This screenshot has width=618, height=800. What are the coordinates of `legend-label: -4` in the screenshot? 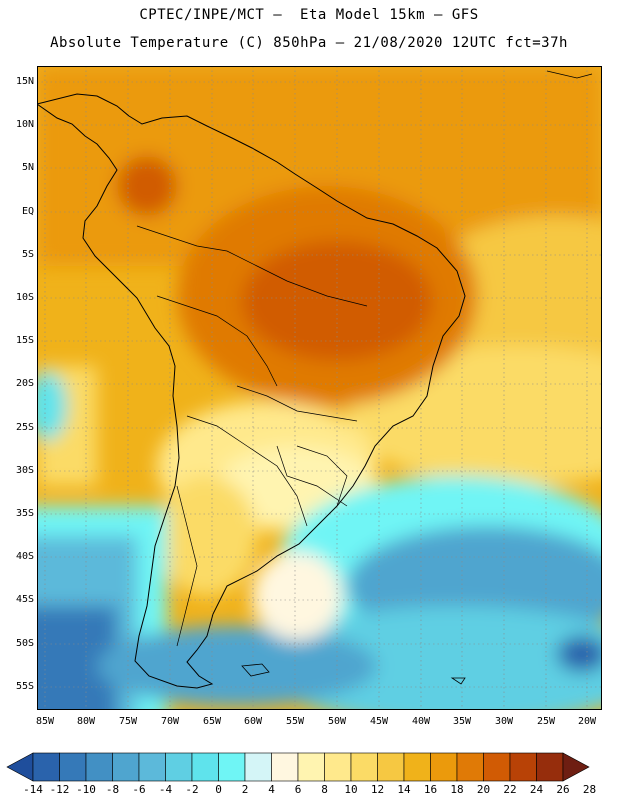 It's located at (165, 789).